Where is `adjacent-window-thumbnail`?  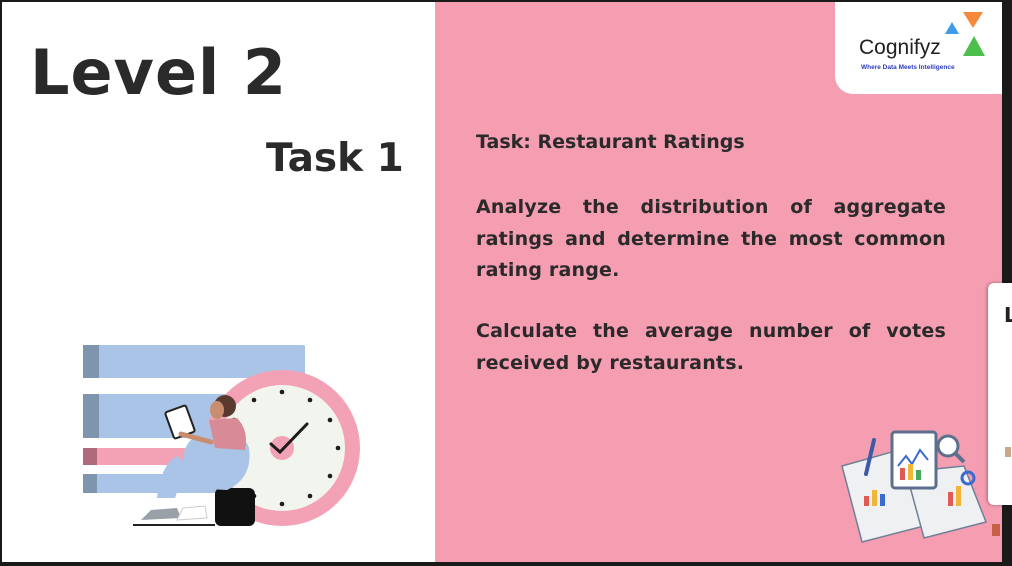 adjacent-window-thumbnail is located at coordinates (1008, 452).